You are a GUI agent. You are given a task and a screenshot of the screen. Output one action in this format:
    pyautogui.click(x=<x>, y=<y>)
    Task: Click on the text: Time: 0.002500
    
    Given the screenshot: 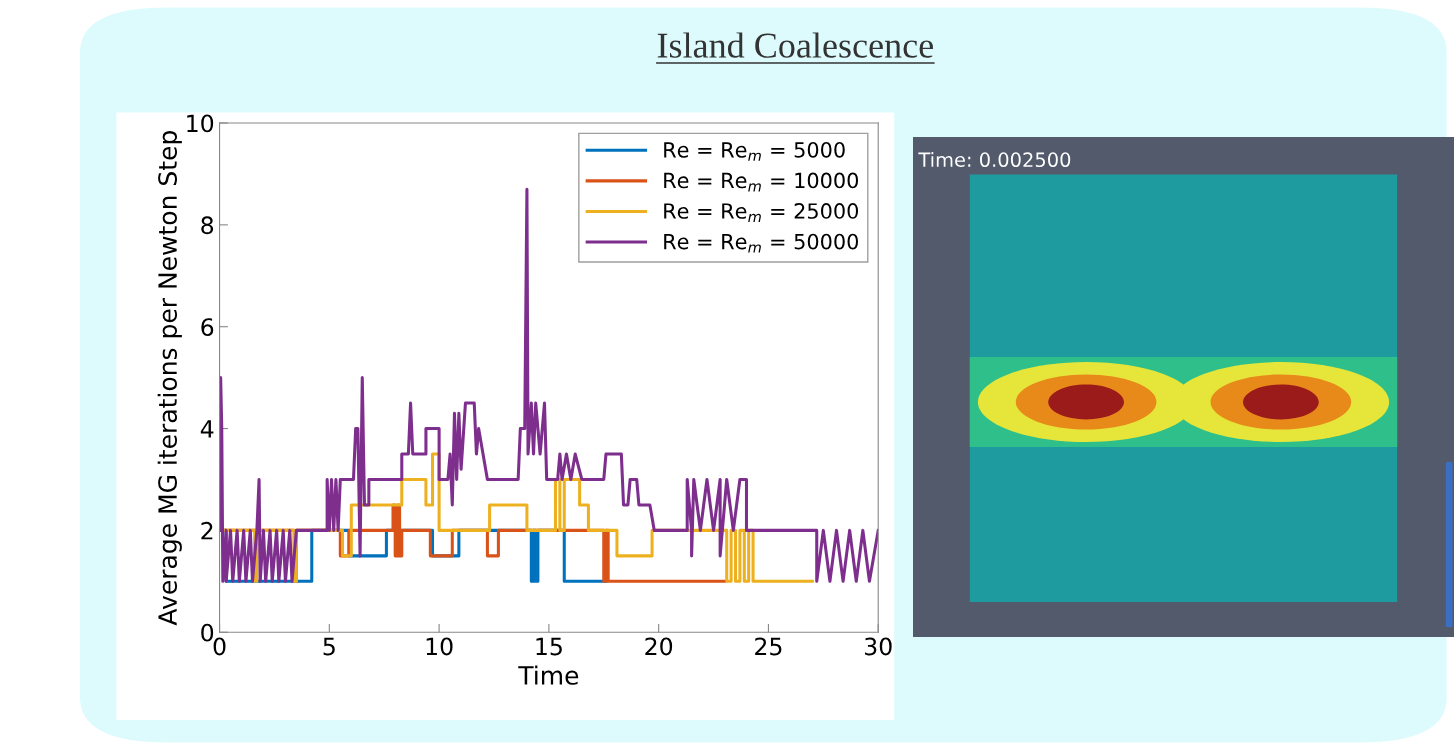 What is the action you would take?
    pyautogui.click(x=994, y=160)
    